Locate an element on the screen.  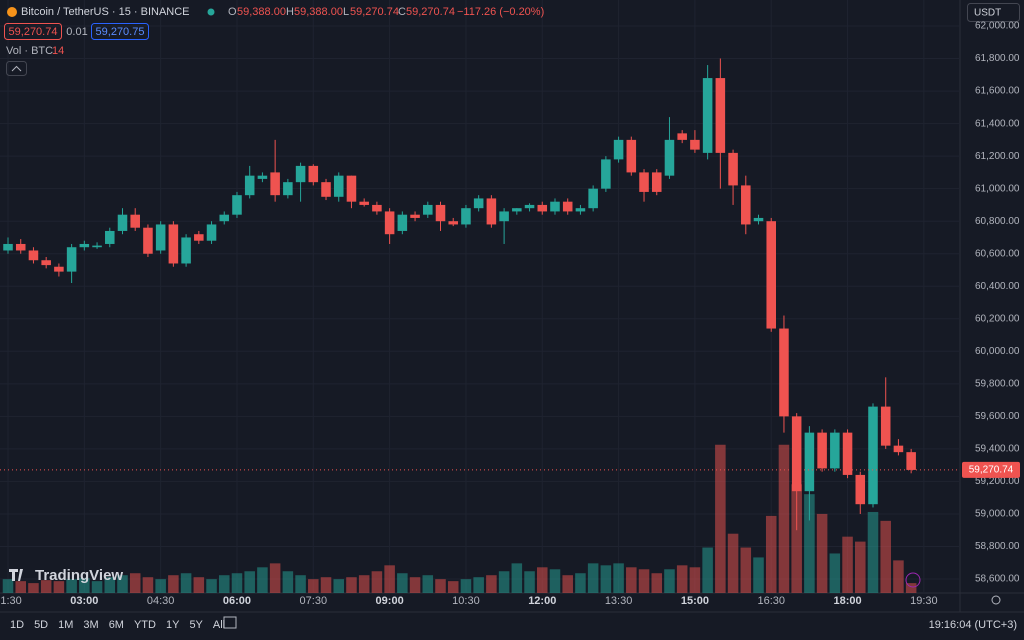
date-range-icon is located at coordinates (230, 622).